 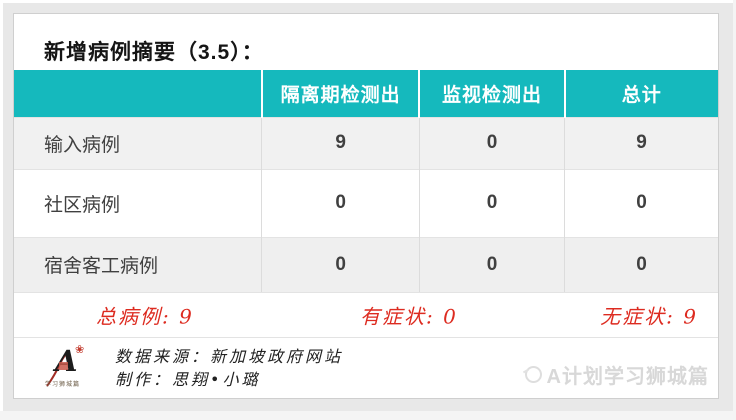 What do you see at coordinates (145, 316) in the screenshot?
I see `total-cases-text: 总病例: 9` at bounding box center [145, 316].